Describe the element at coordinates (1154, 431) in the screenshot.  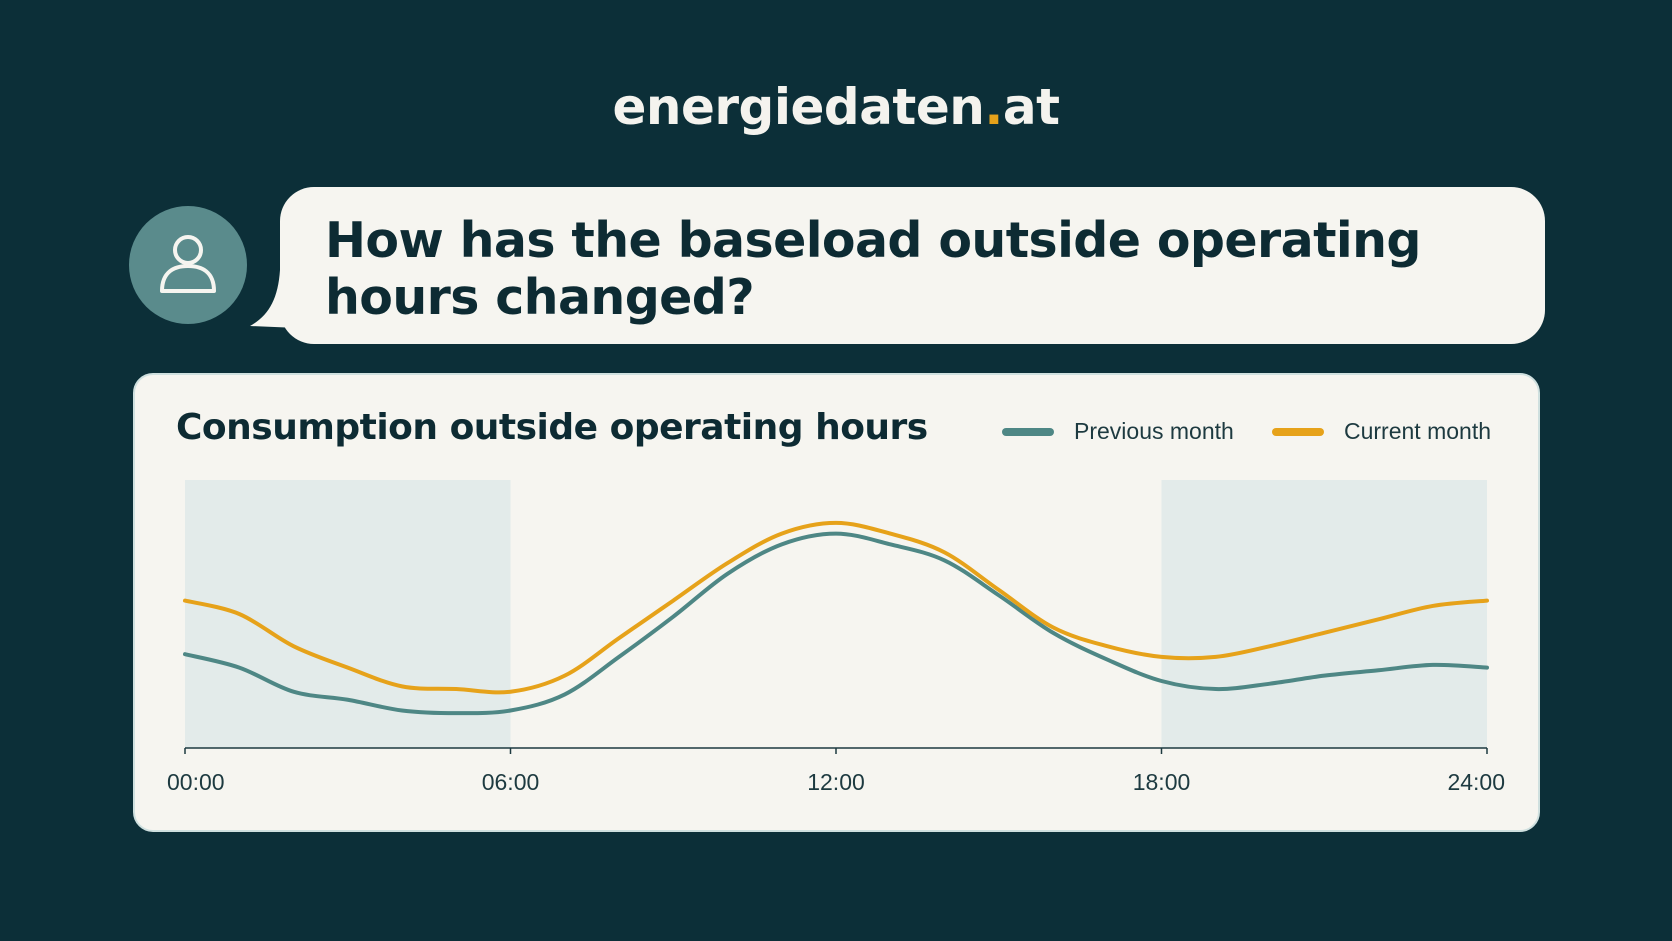
I see `legend-label-previous: Previous month` at that location.